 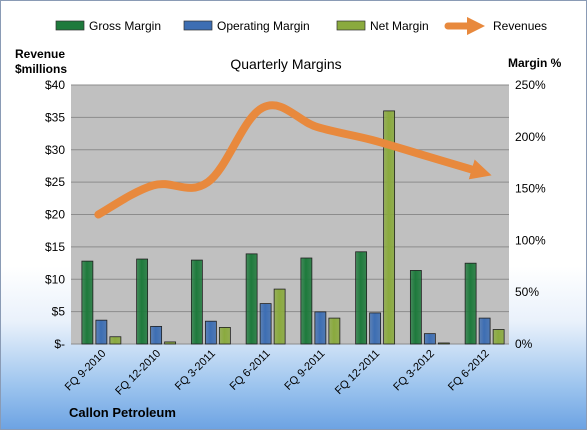 I want to click on category-label-fq-3-2012: FQ 3-2012, so click(x=414, y=371).